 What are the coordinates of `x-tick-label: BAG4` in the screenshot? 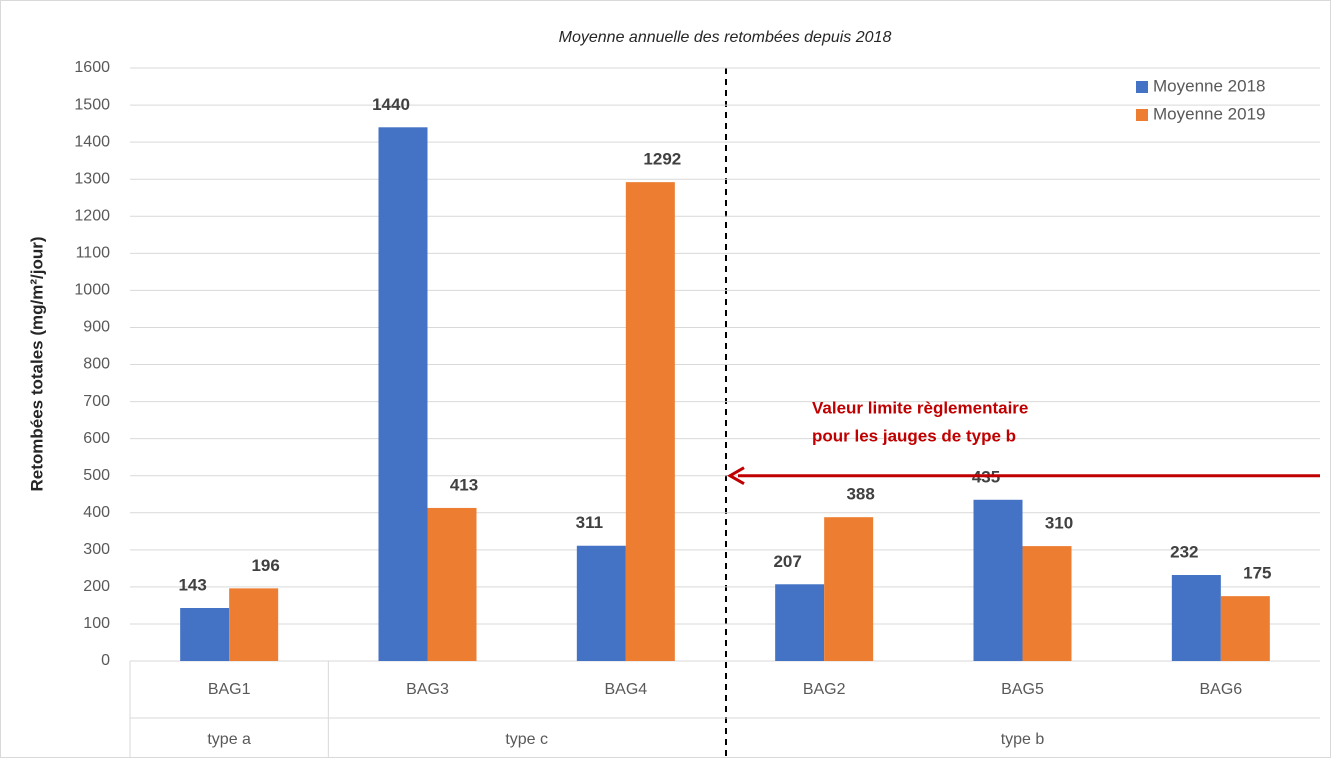 It's located at (625, 689).